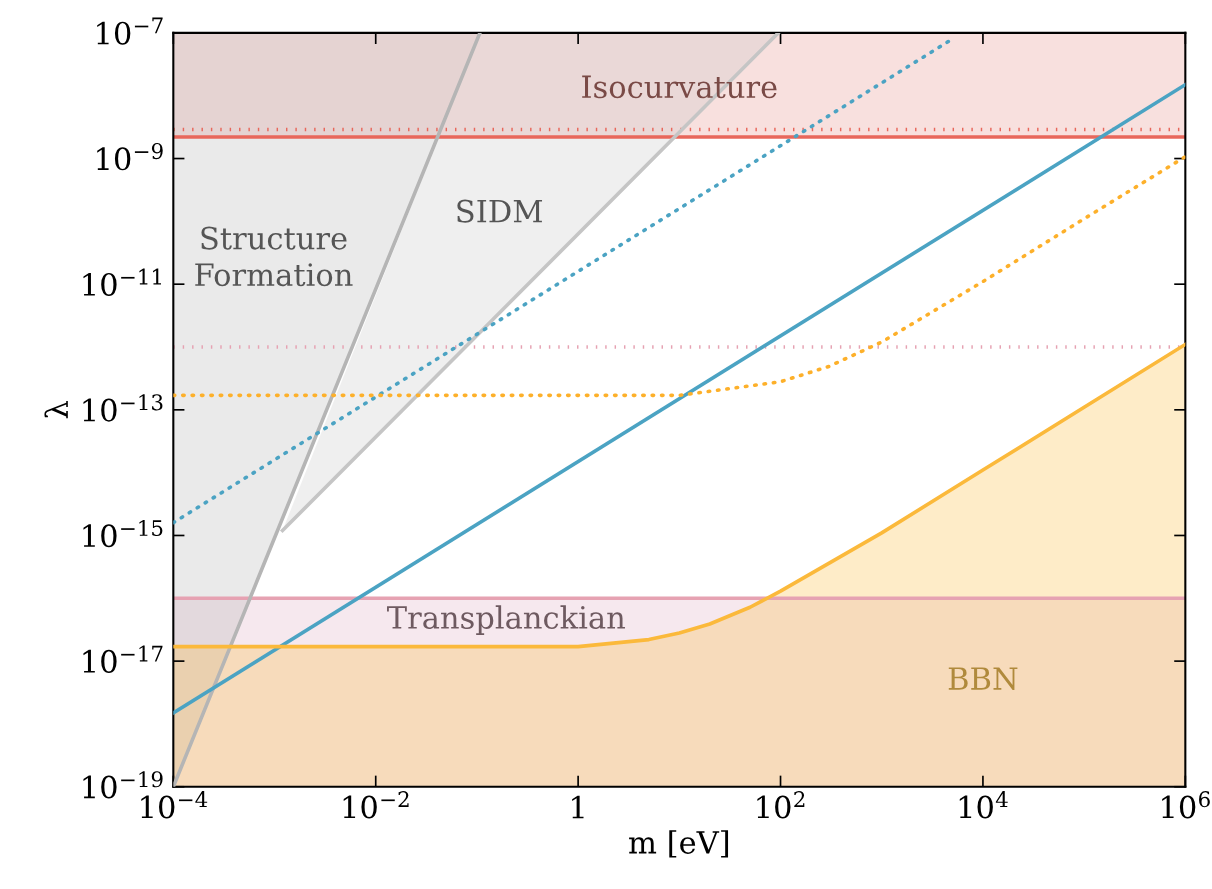 The height and width of the screenshot is (889, 1212). What do you see at coordinates (781, 805) in the screenshot?
I see `x-tick-label: 10$^{2}$` at bounding box center [781, 805].